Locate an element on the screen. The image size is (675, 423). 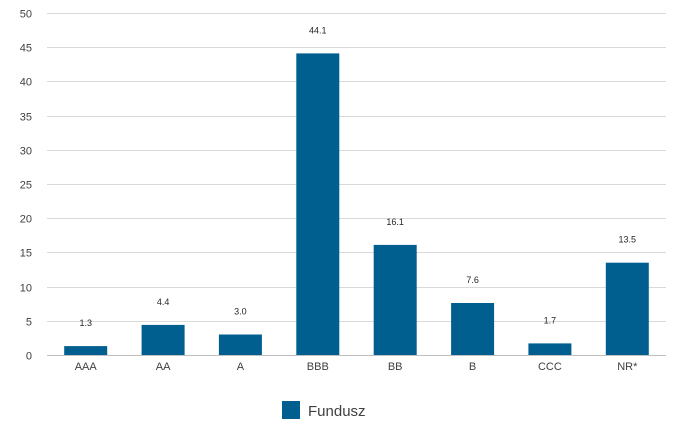
data-label: 16.1 is located at coordinates (395, 222).